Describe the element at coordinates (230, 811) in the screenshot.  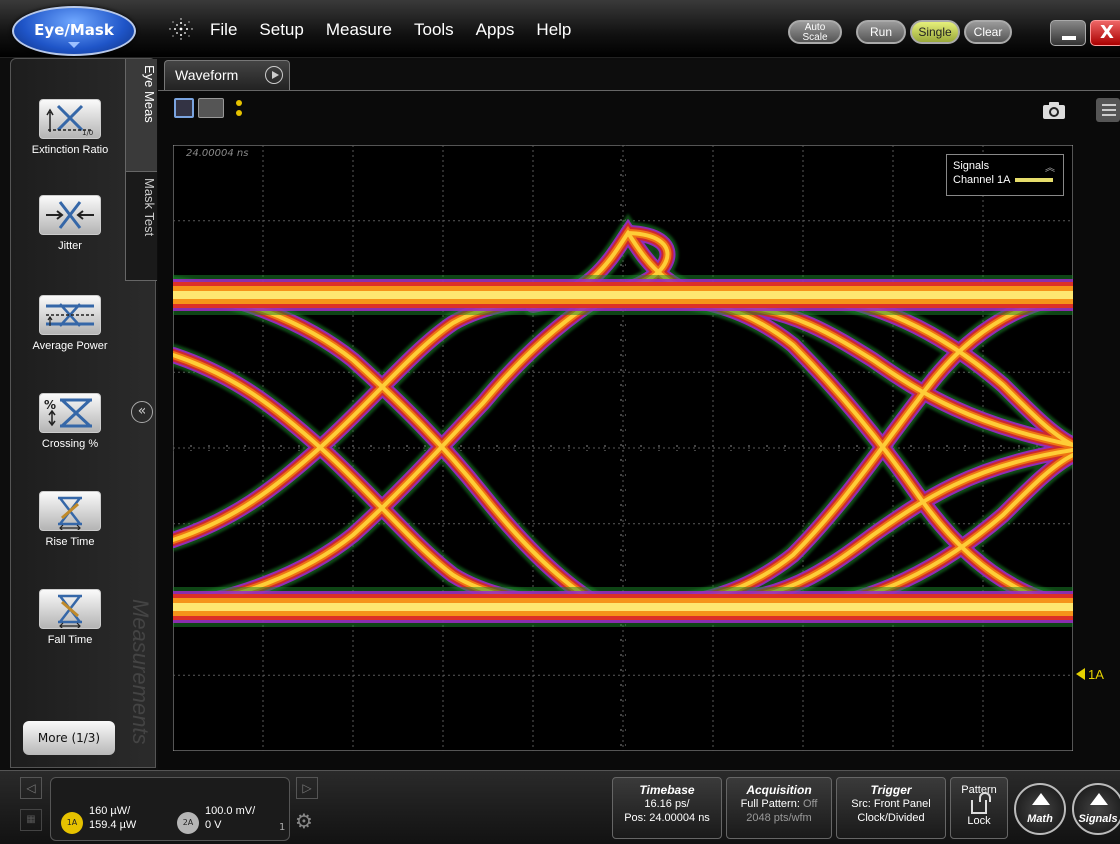
I see `channel-2a-scale: 100.0 mV/` at that location.